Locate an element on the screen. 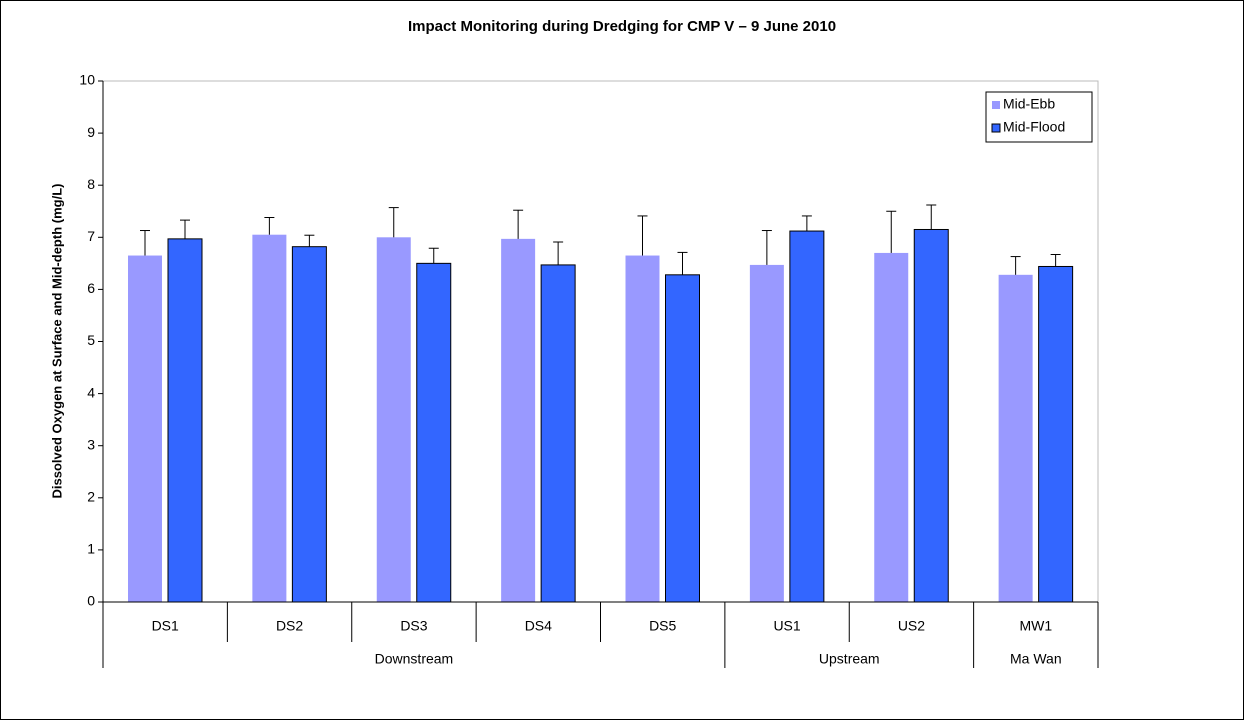 Image resolution: width=1244 pixels, height=720 pixels. x-tick-label: DS2 is located at coordinates (289, 626).